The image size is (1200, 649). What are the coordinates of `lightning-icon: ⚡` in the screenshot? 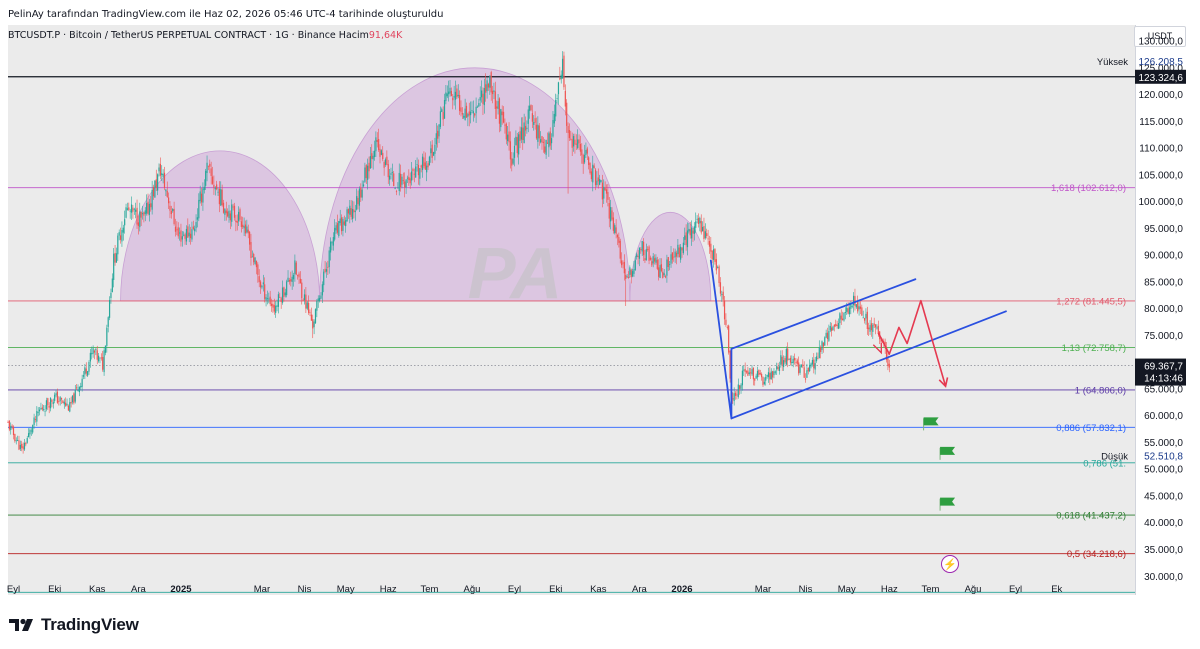 It's located at (950, 564).